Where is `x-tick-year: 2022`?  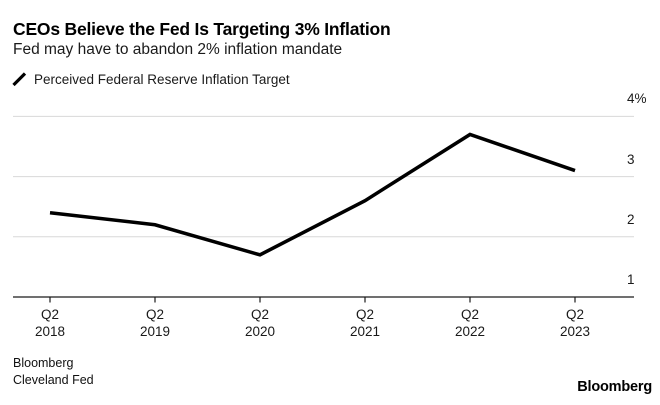
x-tick-year: 2022 is located at coordinates (470, 331).